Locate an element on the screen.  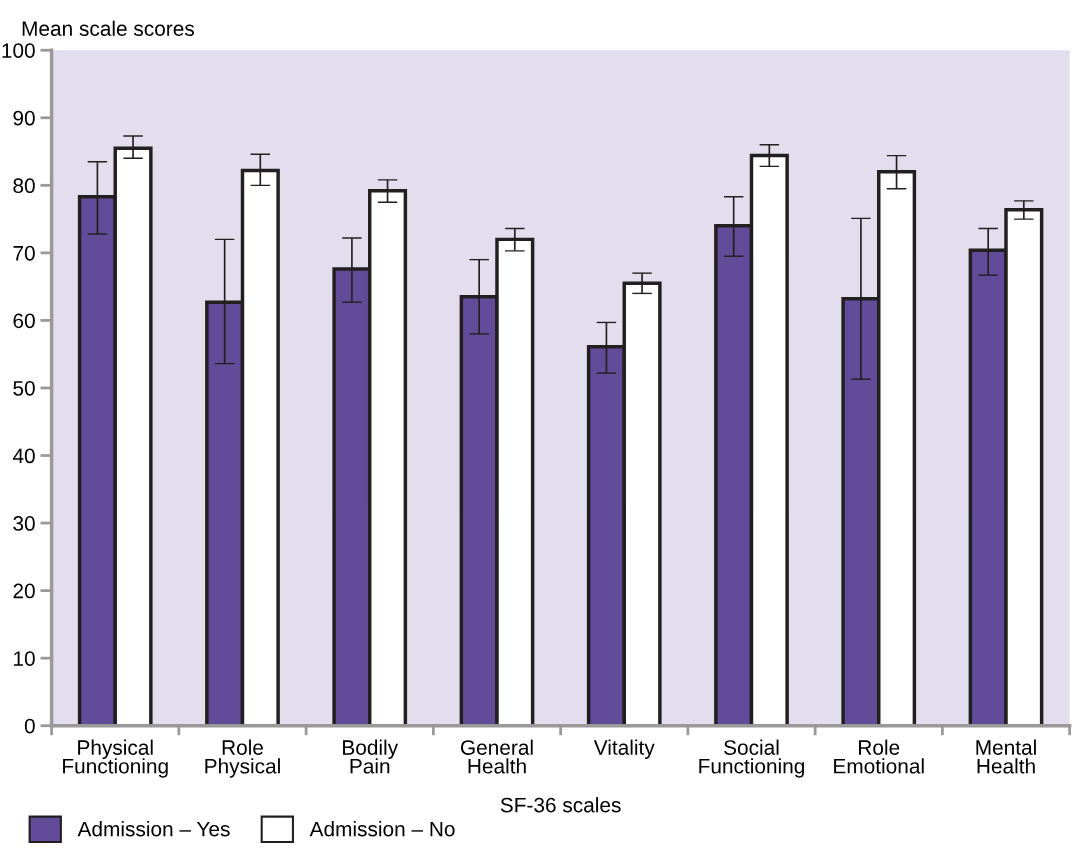
y-tick-label: 40 is located at coordinates (23, 456).